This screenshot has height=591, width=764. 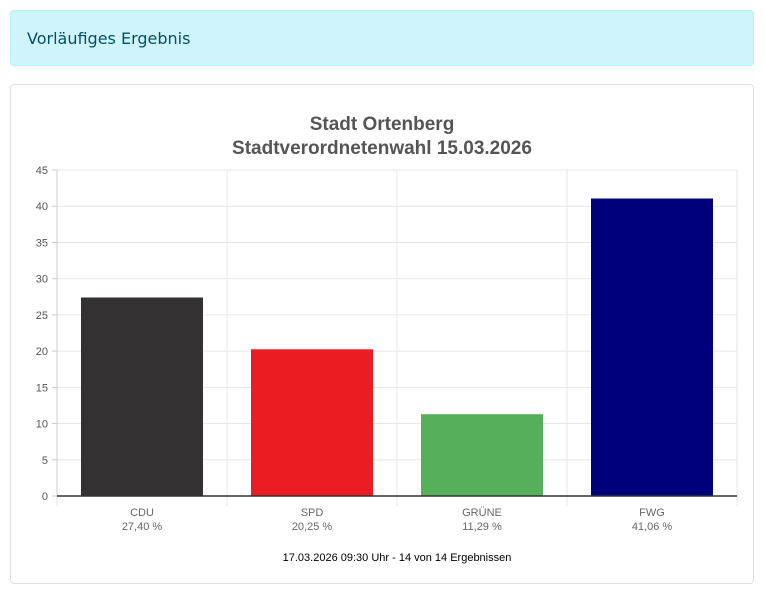 I want to click on bar-grüne, so click(x=482, y=455).